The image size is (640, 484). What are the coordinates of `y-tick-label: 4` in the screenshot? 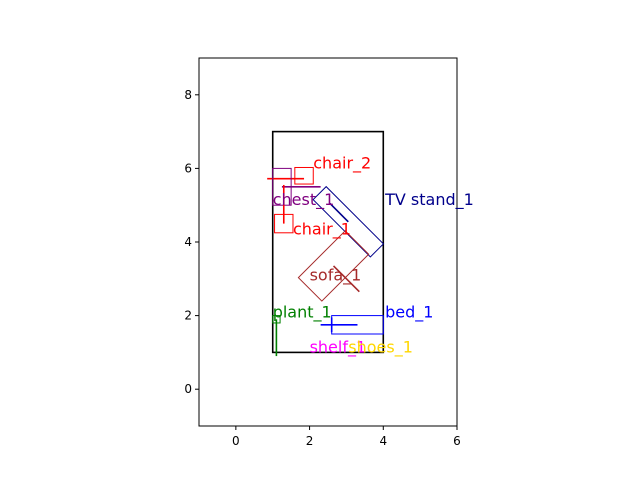 It's located at (188, 242).